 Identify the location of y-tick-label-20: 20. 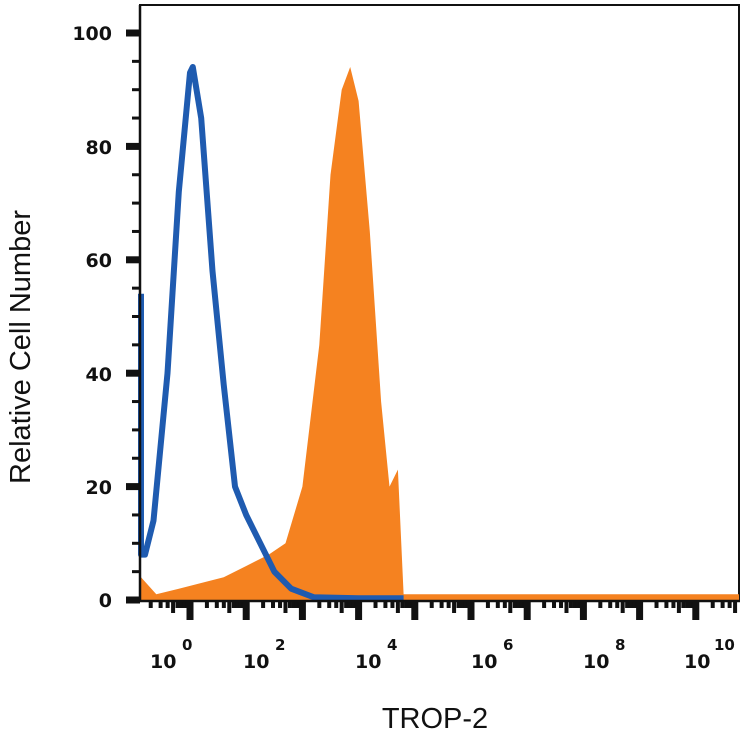
(99, 488).